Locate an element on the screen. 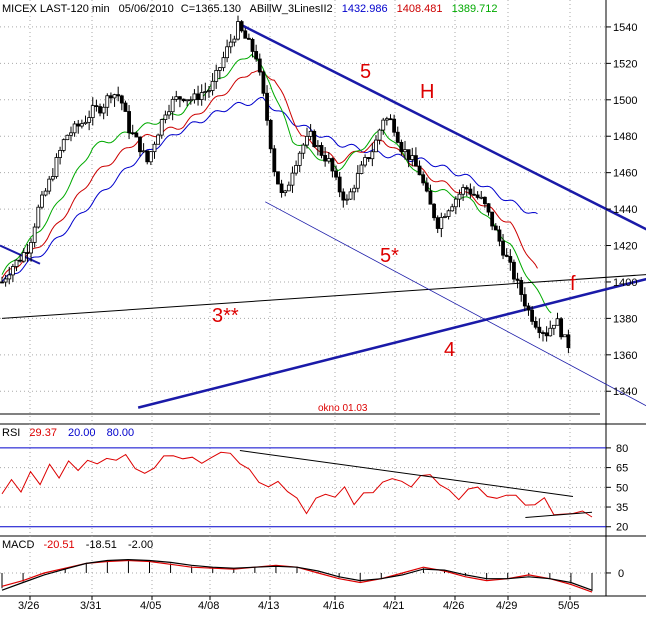 The height and width of the screenshot is (618, 646). date-axis-ticks: 3/26 3/31 4/05 4/08 4/13 4/16 4/21 4/26 4/29 5/05 is located at coordinates (298, 604).